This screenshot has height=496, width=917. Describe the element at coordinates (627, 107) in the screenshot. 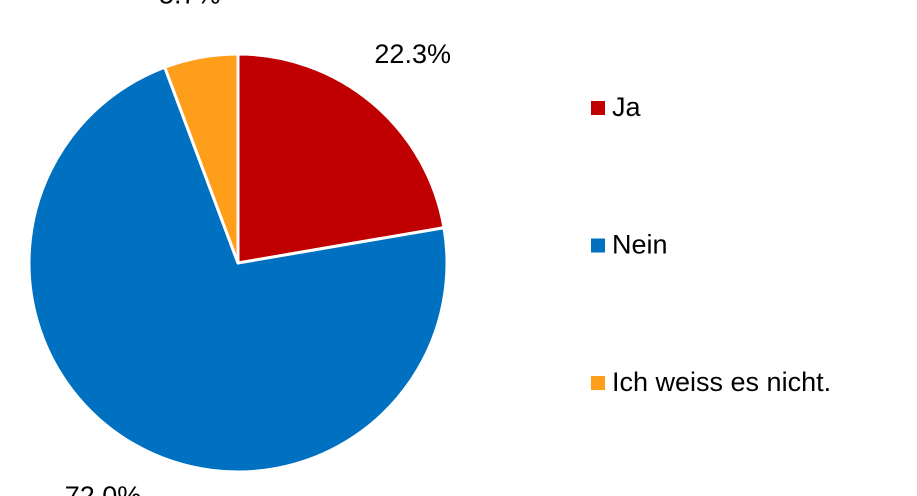

I see `legend-label: Ja` at that location.